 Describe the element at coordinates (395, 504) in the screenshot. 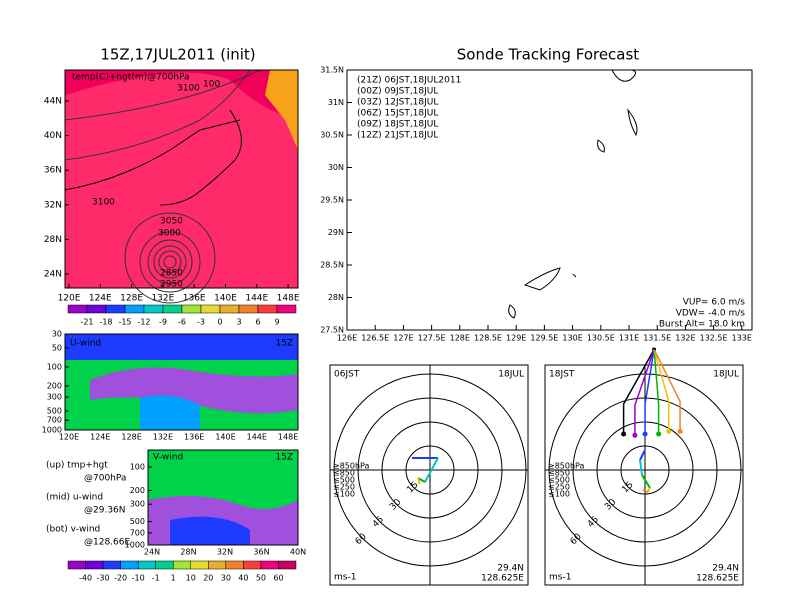

I see `ring-label: 30` at that location.